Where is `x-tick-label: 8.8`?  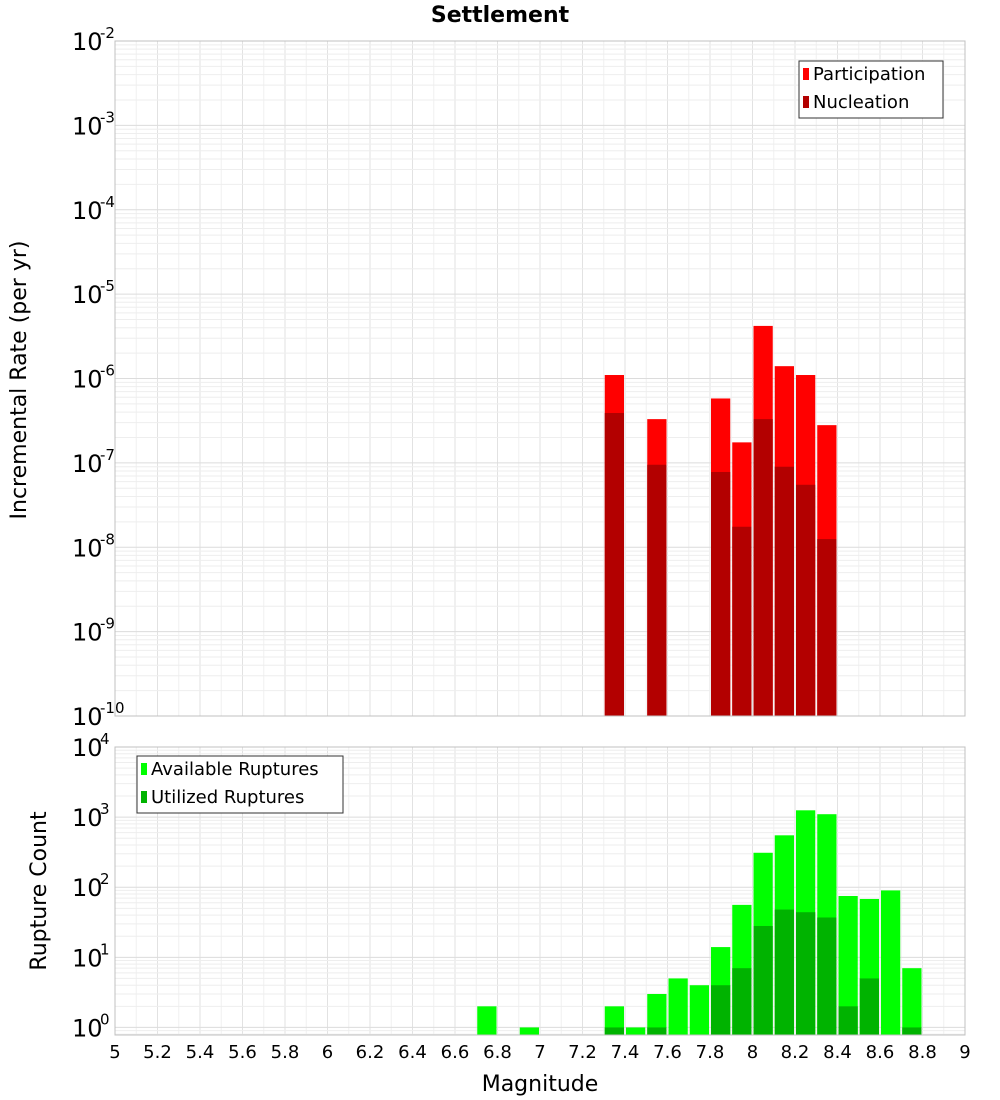 x-tick-label: 8.8 is located at coordinates (922, 1052).